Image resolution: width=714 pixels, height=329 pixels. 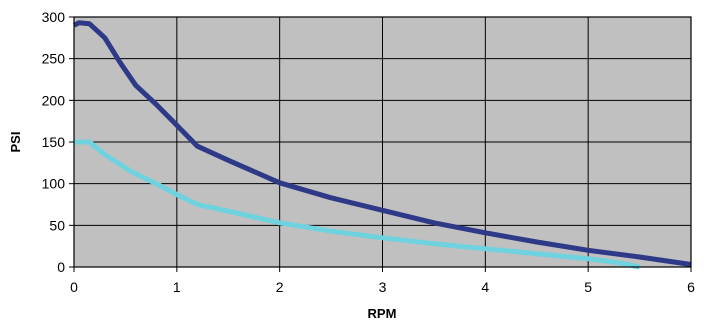 I want to click on x-tick-label-4: 4, so click(x=485, y=287).